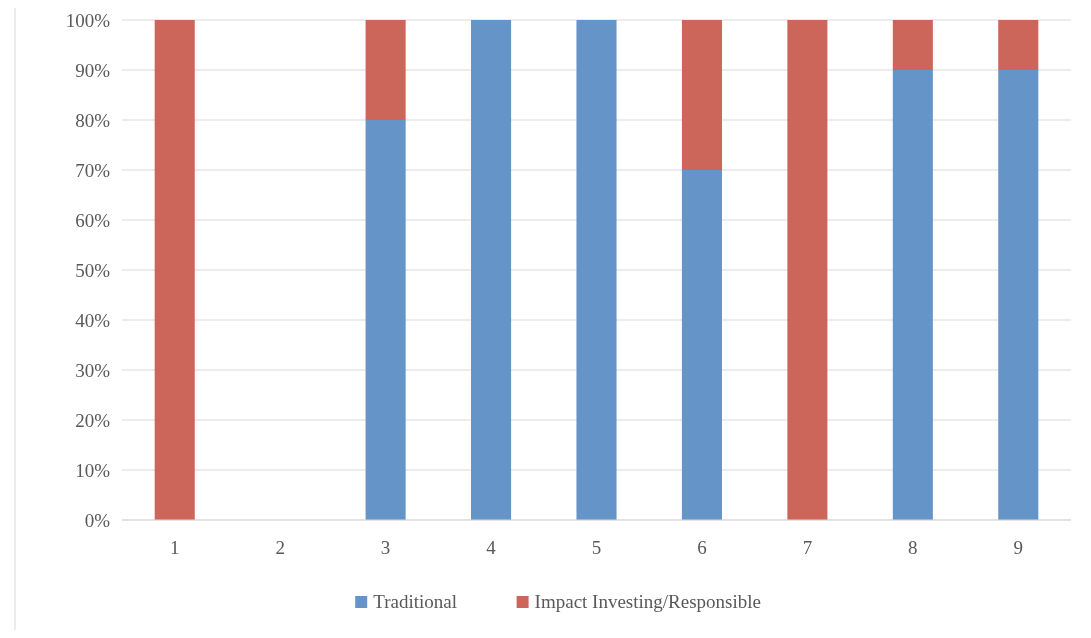 The height and width of the screenshot is (638, 1091). What do you see at coordinates (1018, 547) in the screenshot?
I see `x-tick-label: 9` at bounding box center [1018, 547].